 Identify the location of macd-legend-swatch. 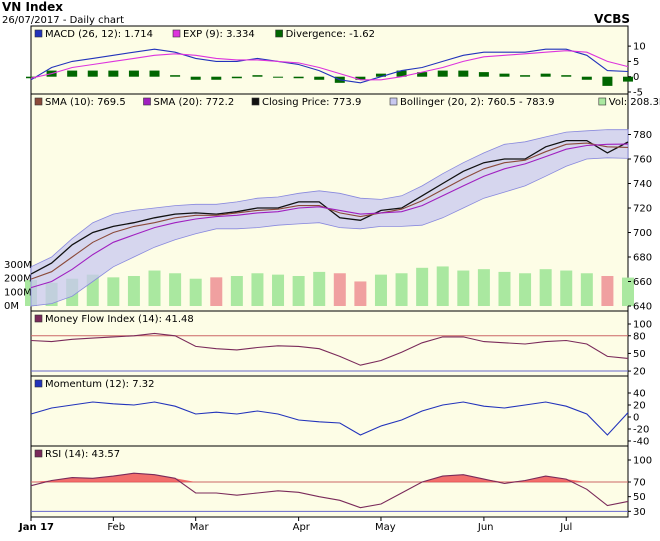
(38, 33).